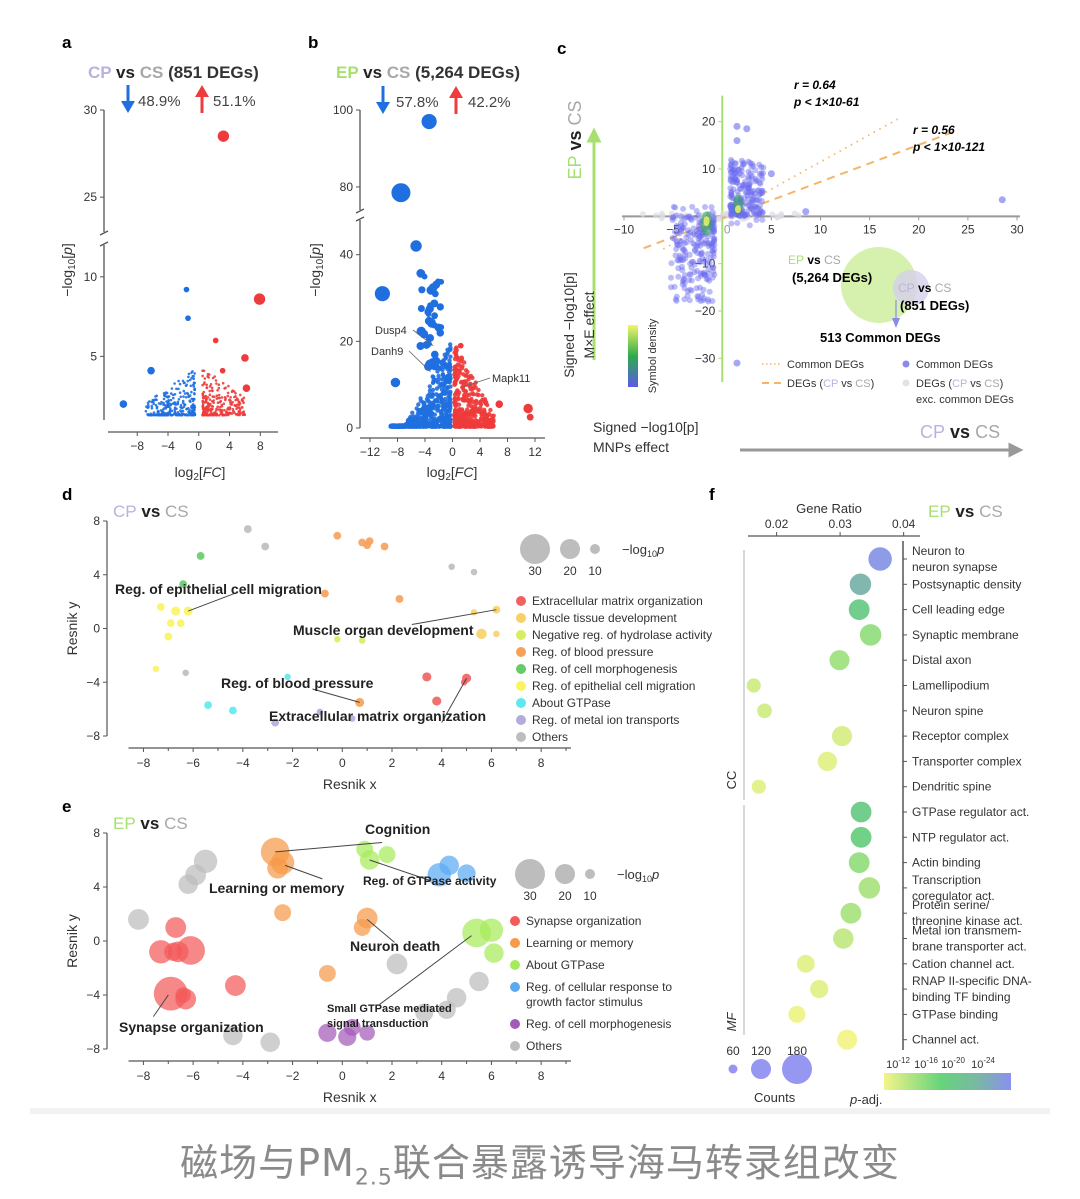 This screenshot has height=1199, width=1080. What do you see at coordinates (297, 683) in the screenshot?
I see `annotation-label: Reg. of blood pressure` at bounding box center [297, 683].